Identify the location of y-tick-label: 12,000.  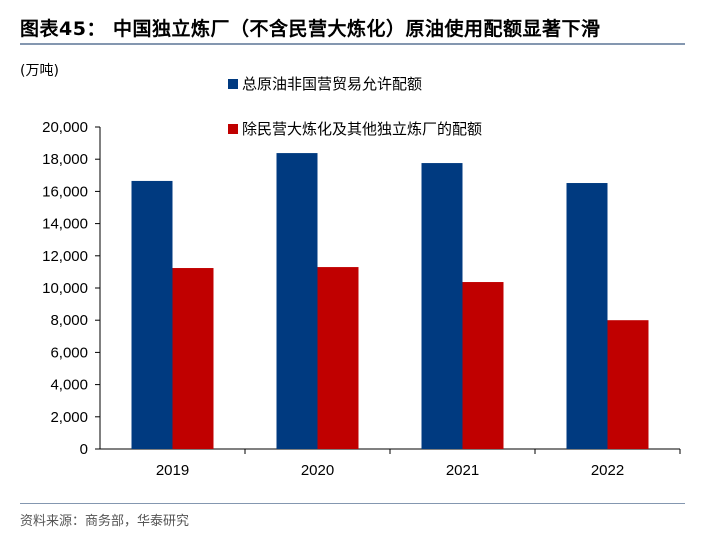
(65, 256).